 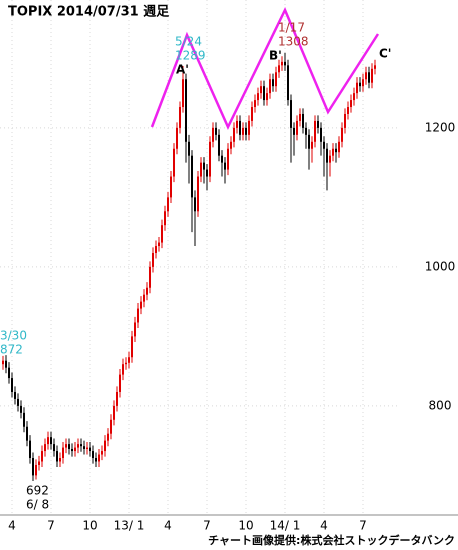 What do you see at coordinates (265, 68) in the screenshot?
I see `pattern-line` at bounding box center [265, 68].